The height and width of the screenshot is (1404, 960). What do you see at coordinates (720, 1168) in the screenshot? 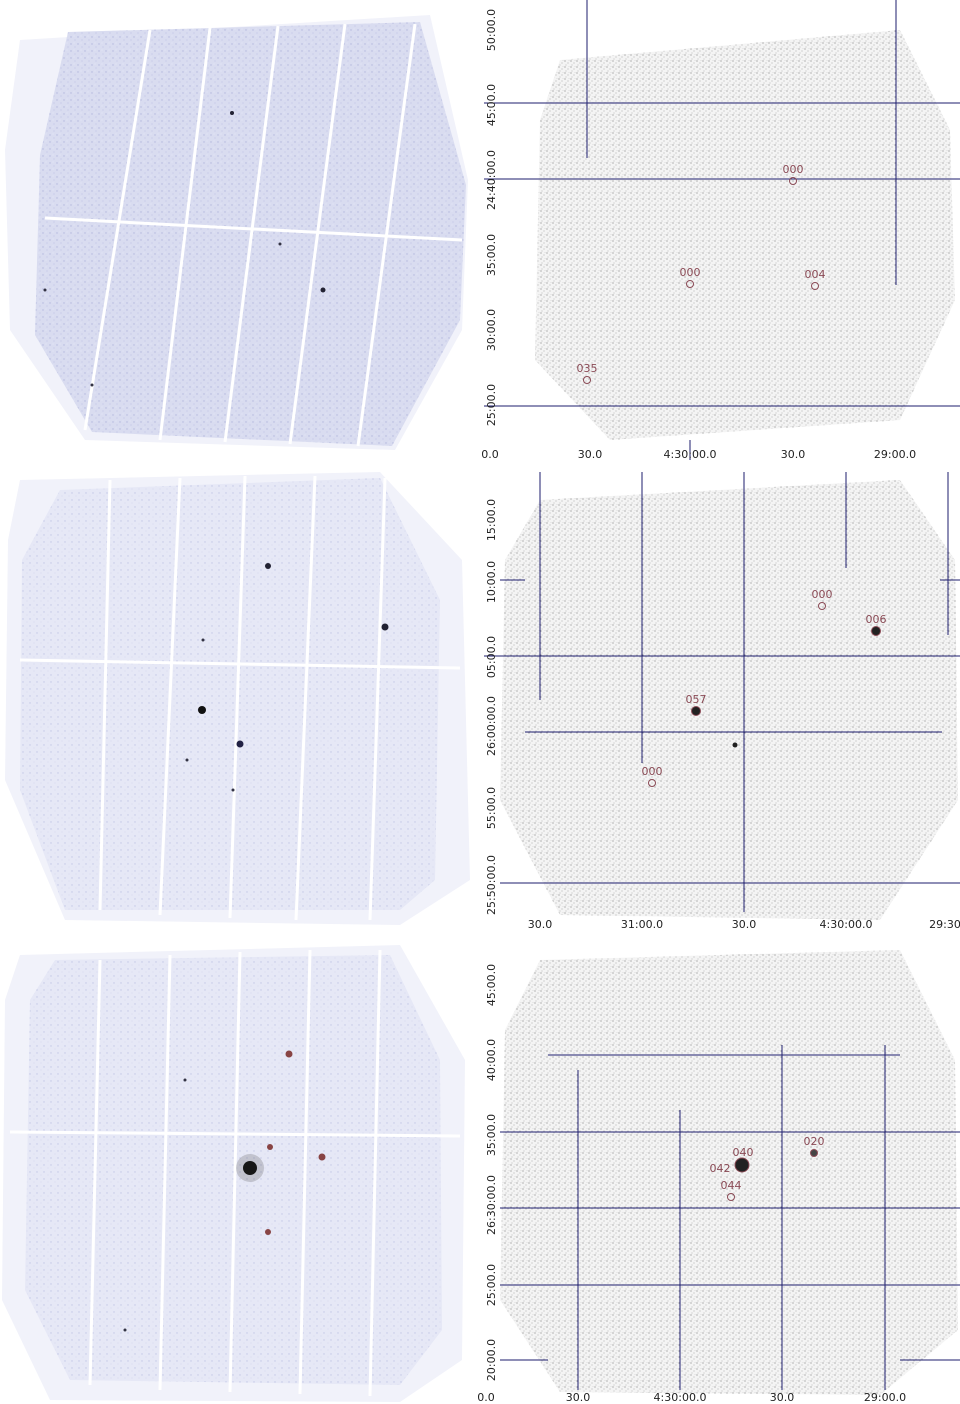
I see `source-label: 042` at bounding box center [720, 1168].